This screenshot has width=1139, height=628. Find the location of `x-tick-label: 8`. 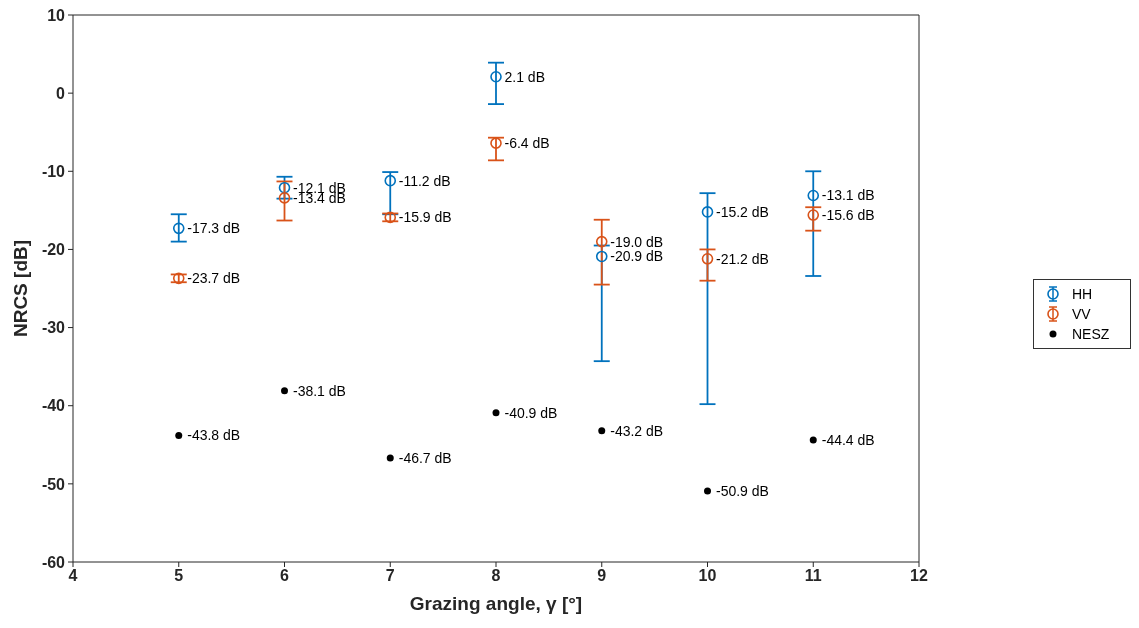

x-tick-label: 8 is located at coordinates (496, 576).